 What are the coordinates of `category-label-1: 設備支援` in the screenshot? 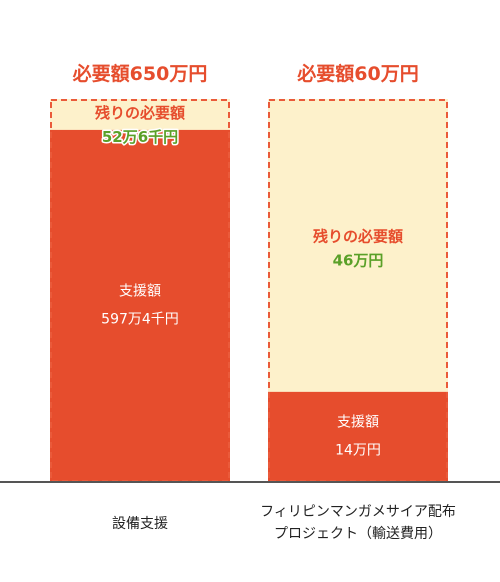 It's located at (140, 524).